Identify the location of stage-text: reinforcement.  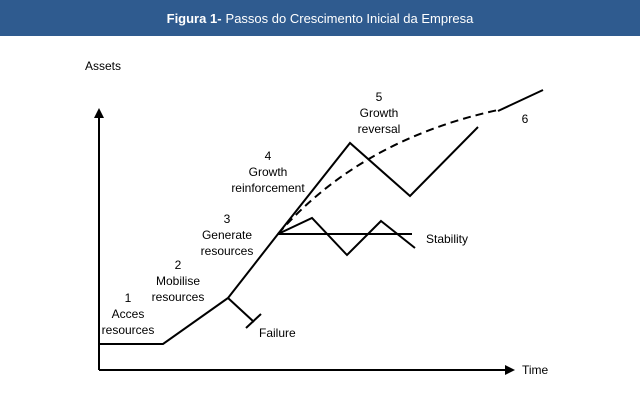
(268, 188).